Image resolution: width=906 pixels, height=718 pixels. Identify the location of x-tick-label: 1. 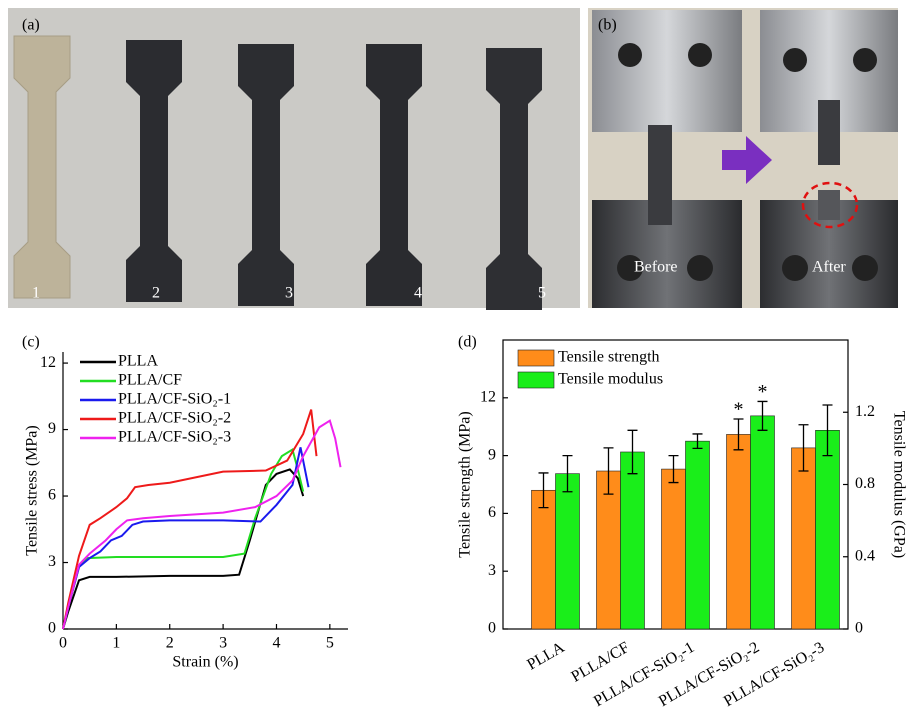
(116, 643).